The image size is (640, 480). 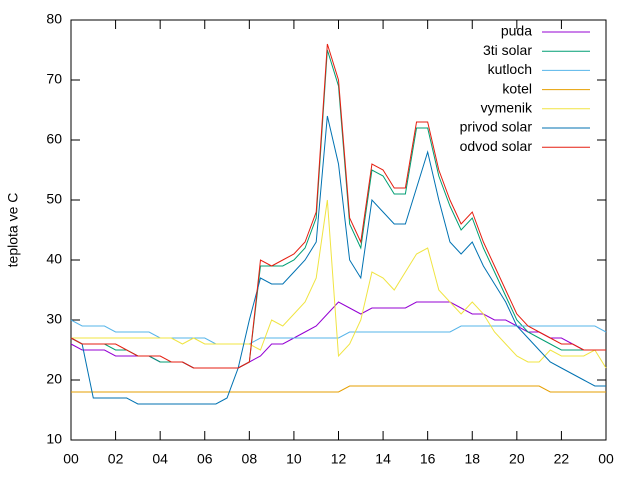 What do you see at coordinates (472, 459) in the screenshot?
I see `x-tick-label: 18` at bounding box center [472, 459].